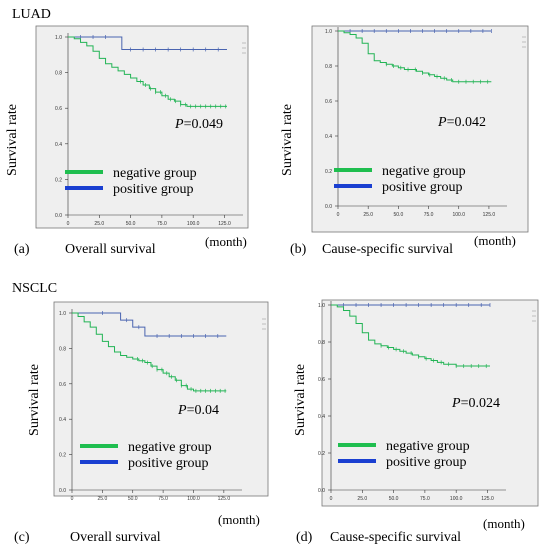 The image size is (542, 550). I want to click on section-label-nsclc: NSCLC, so click(34, 288).